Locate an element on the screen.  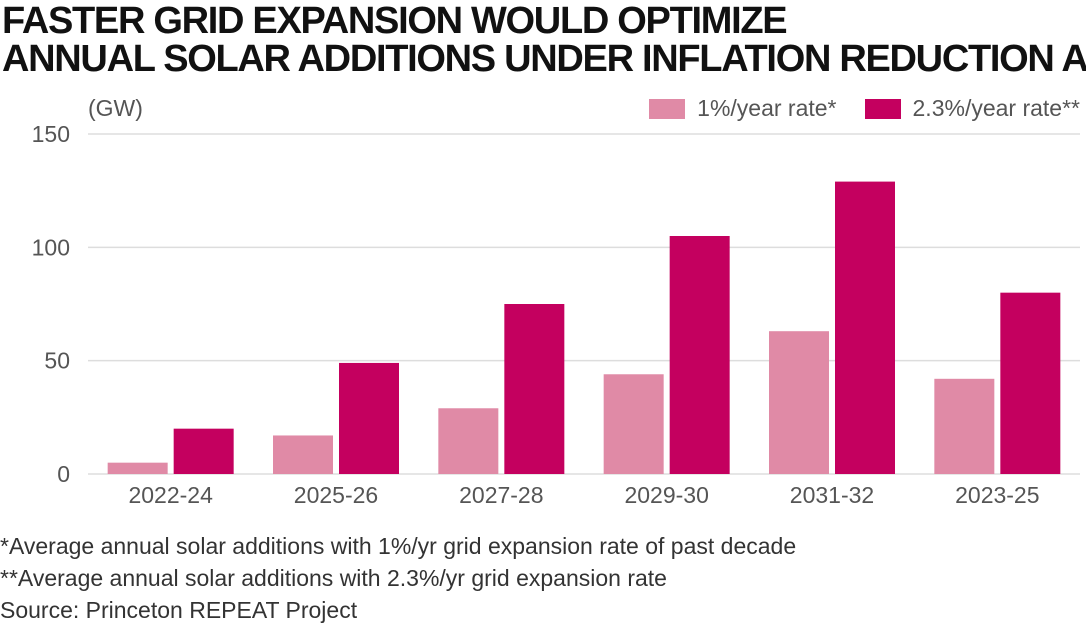
legend-item-series-1: 1%/year rate* is located at coordinates (743, 108).